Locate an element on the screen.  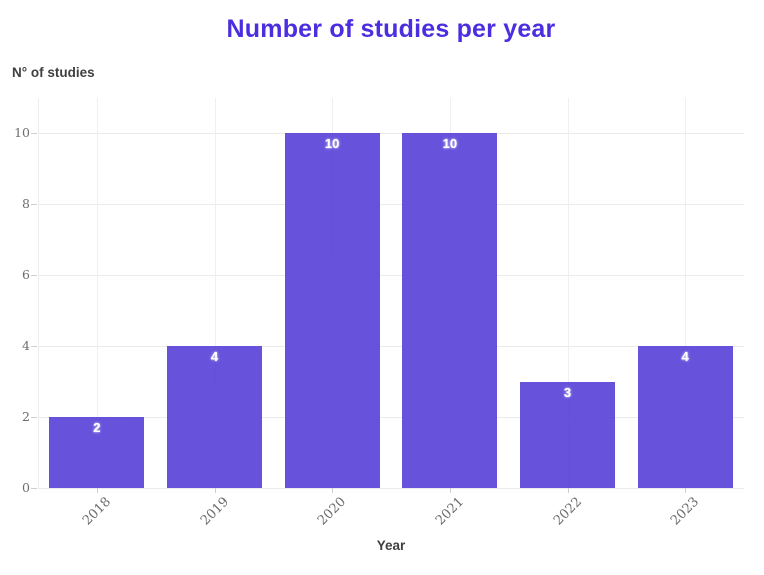
bar-2023: 4 is located at coordinates (685, 417).